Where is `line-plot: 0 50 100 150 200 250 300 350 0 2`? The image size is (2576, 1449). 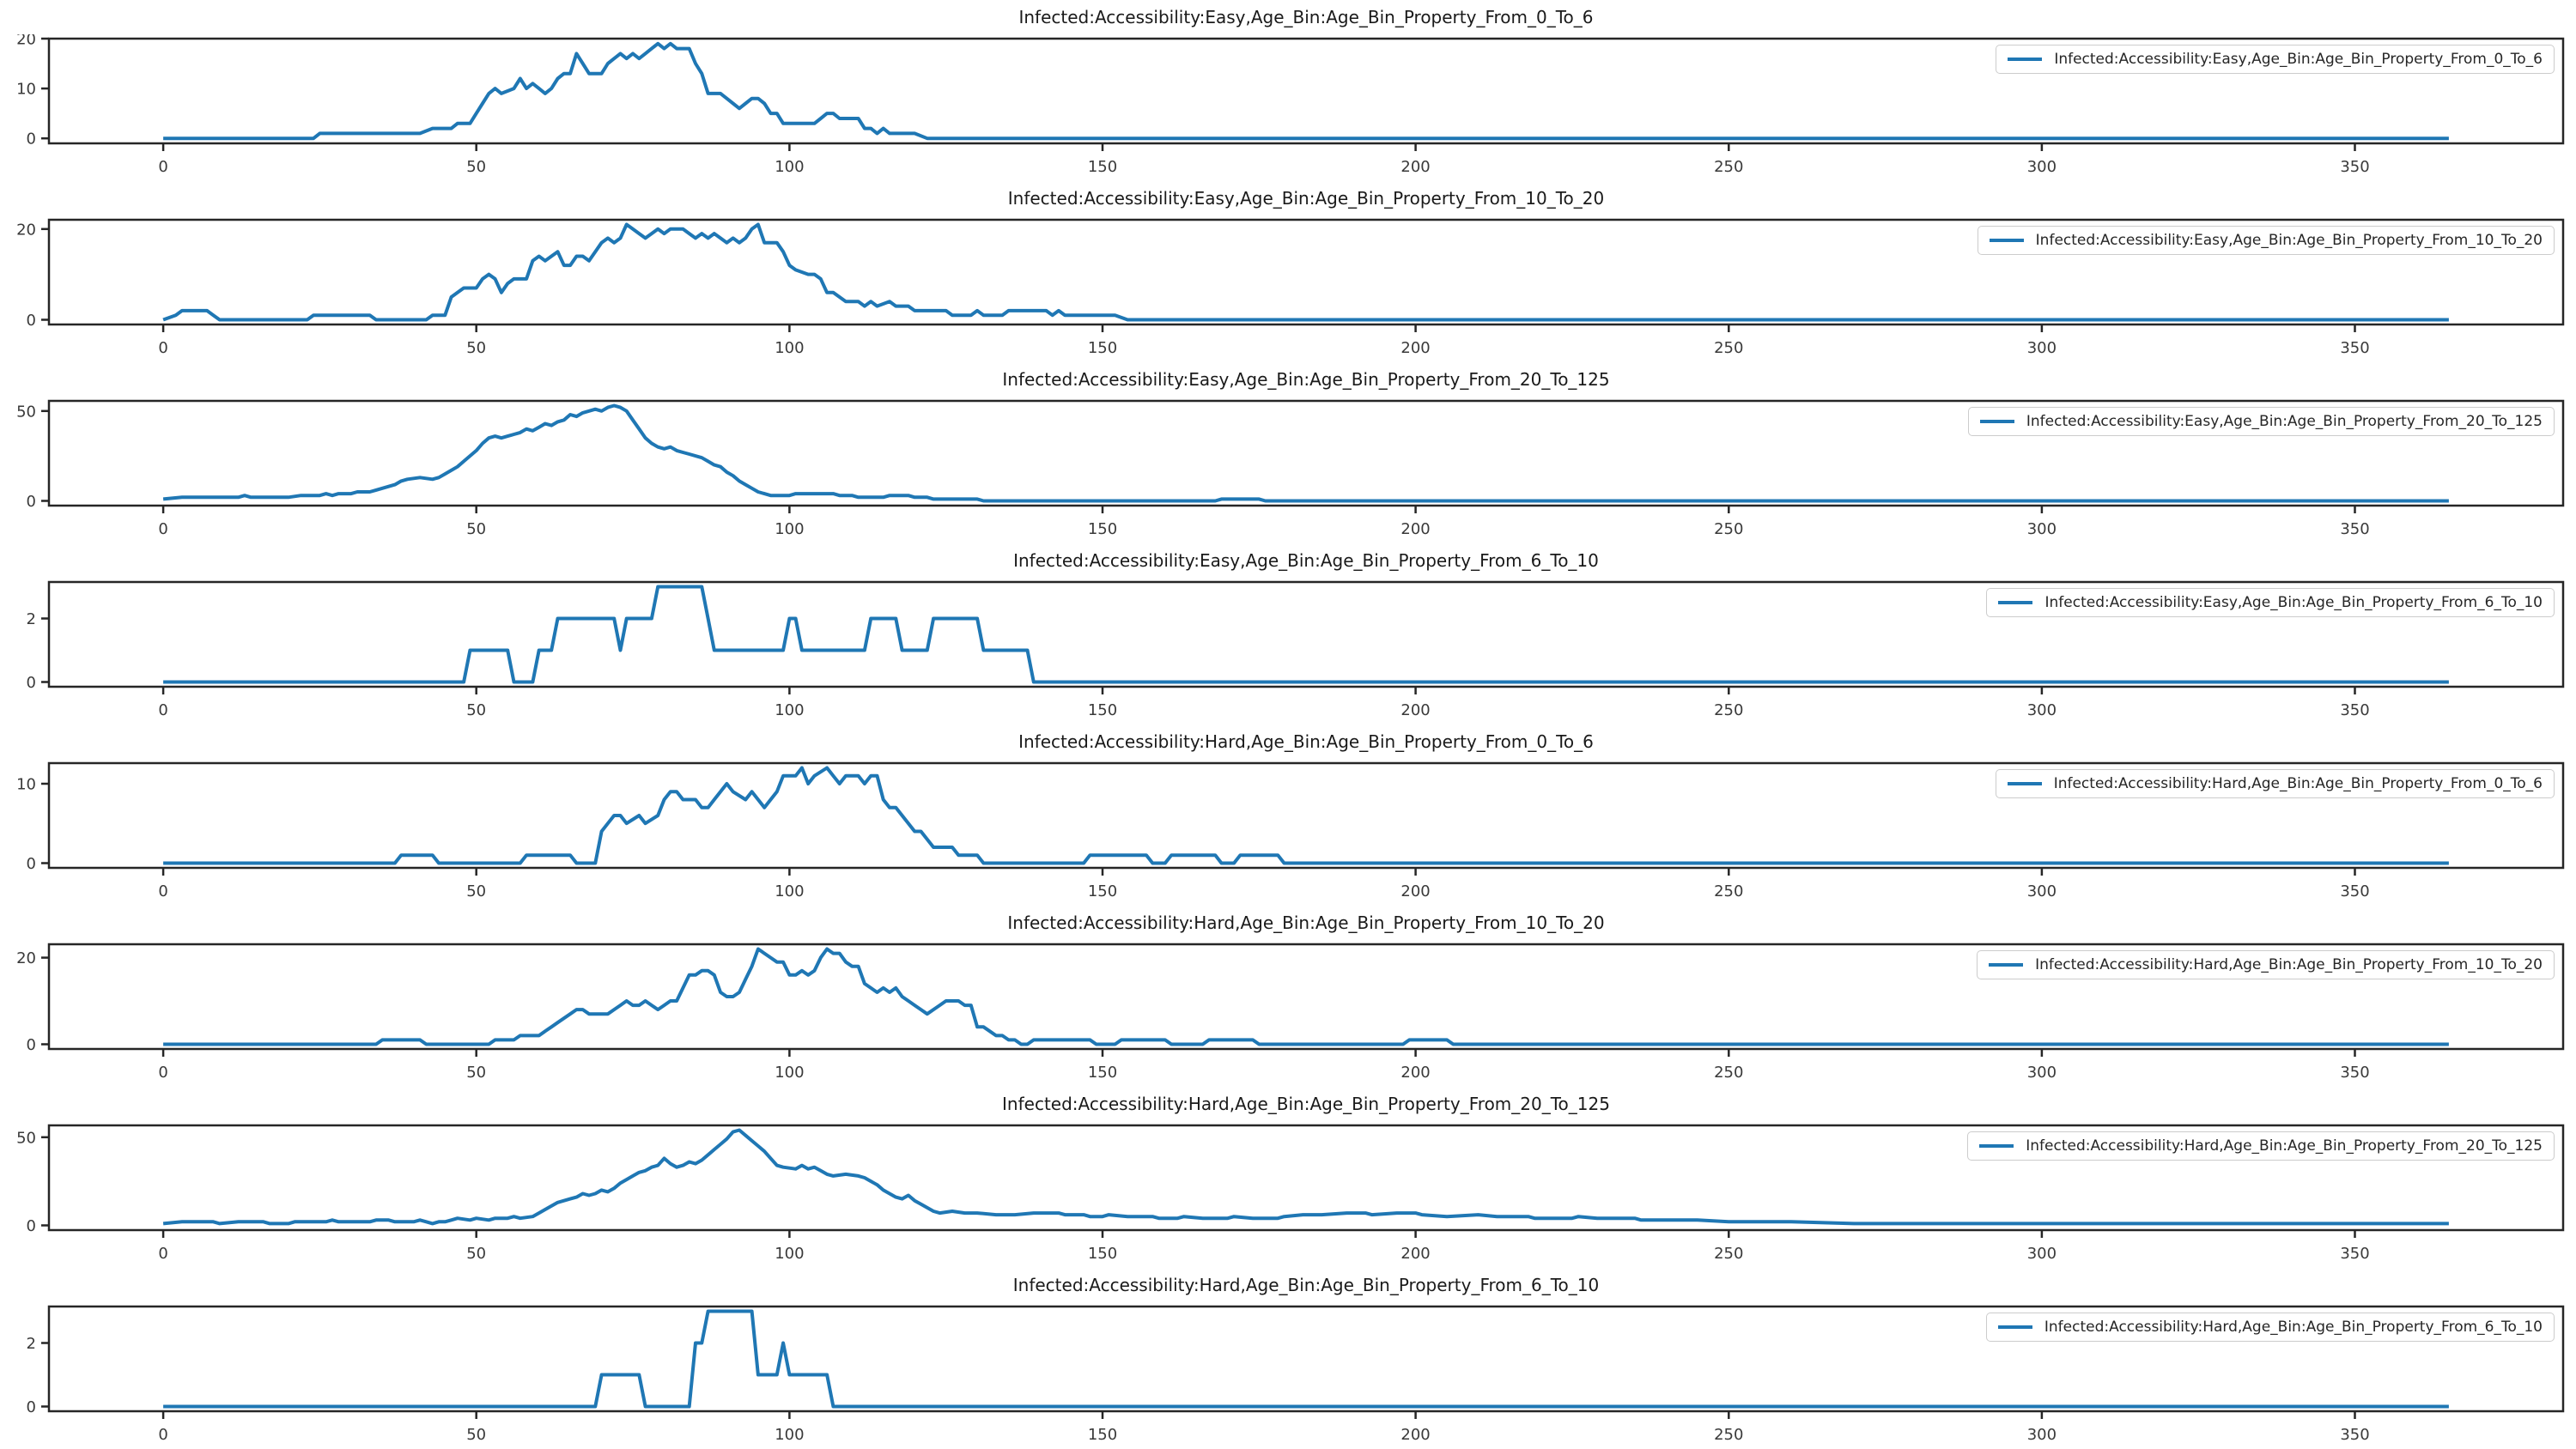 line-plot: 0 50 100 150 200 250 300 350 0 2 is located at coordinates (1296, 649).